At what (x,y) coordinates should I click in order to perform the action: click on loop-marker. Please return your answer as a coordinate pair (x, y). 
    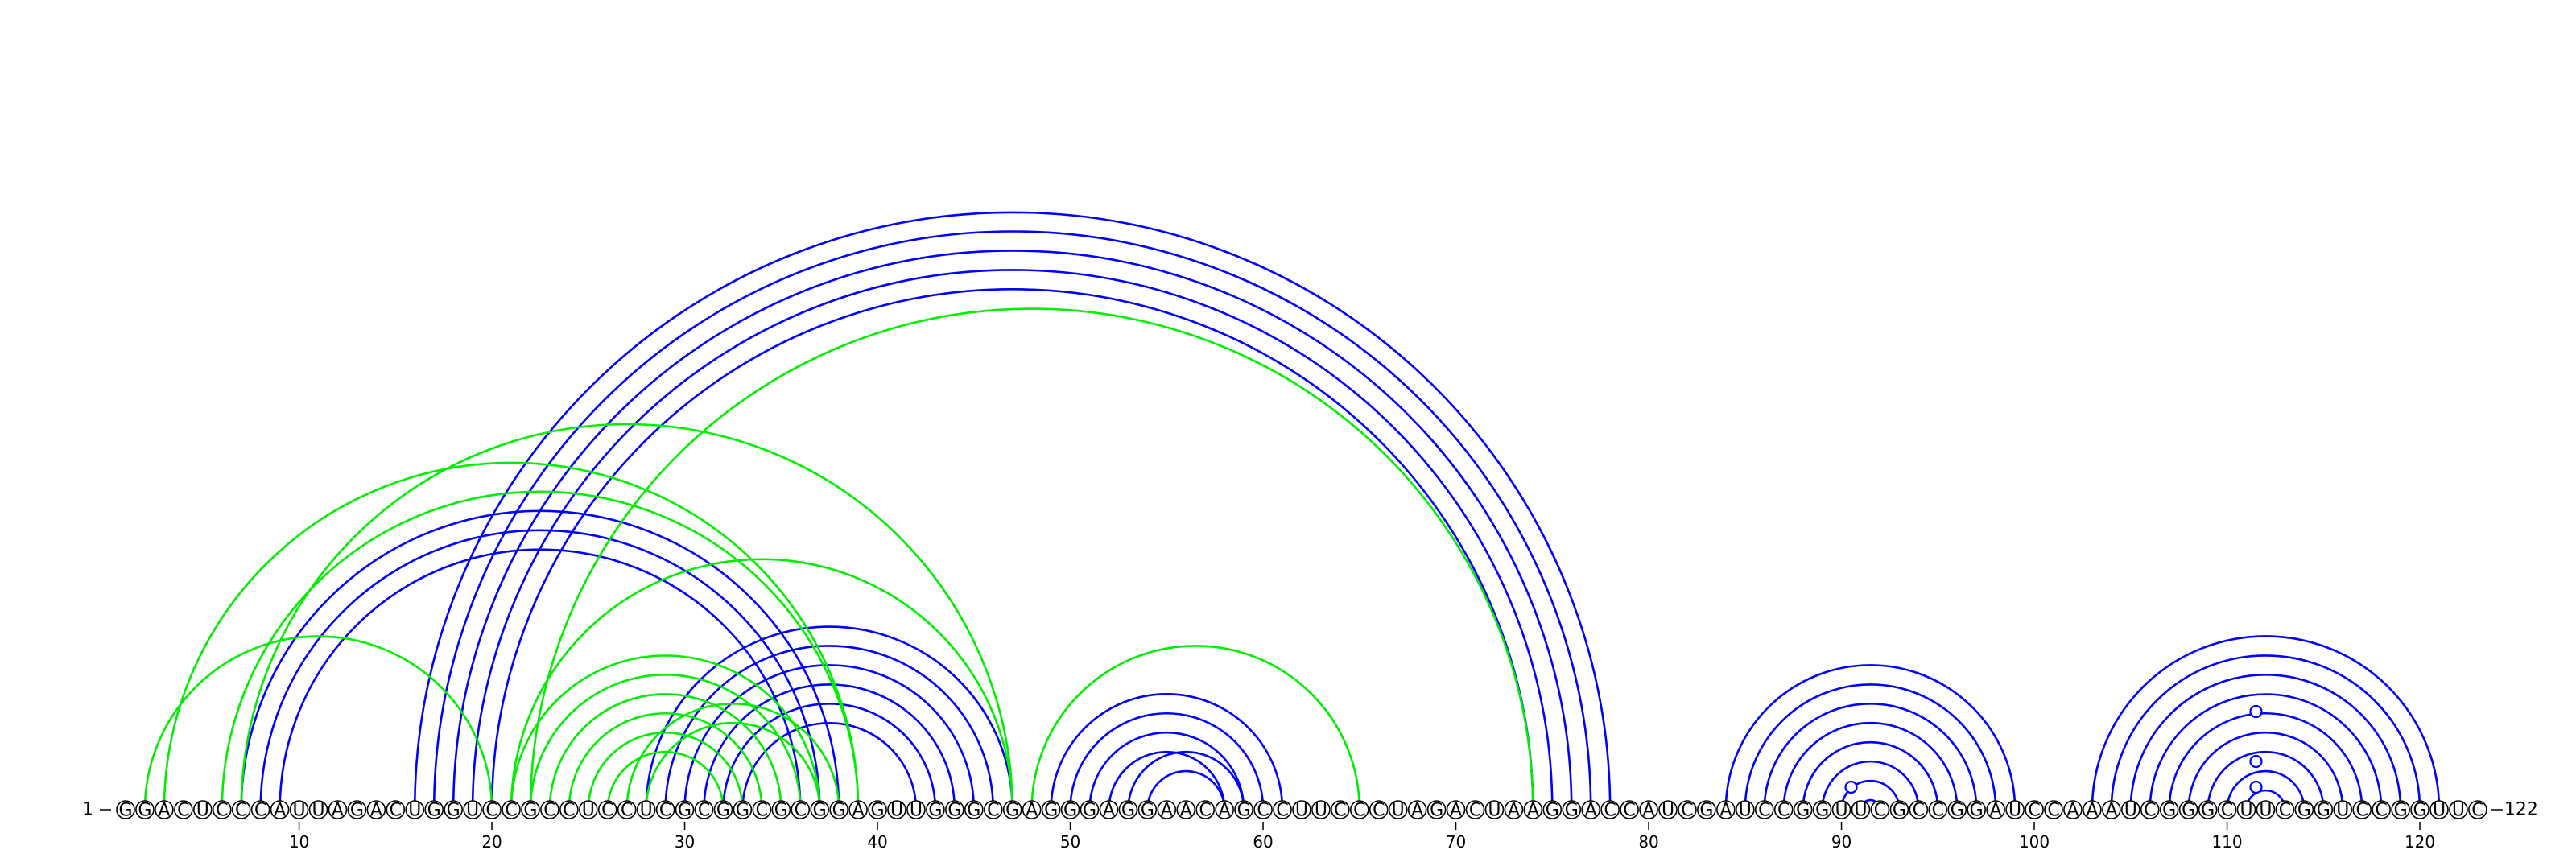
    Looking at the image, I should click on (2256, 762).